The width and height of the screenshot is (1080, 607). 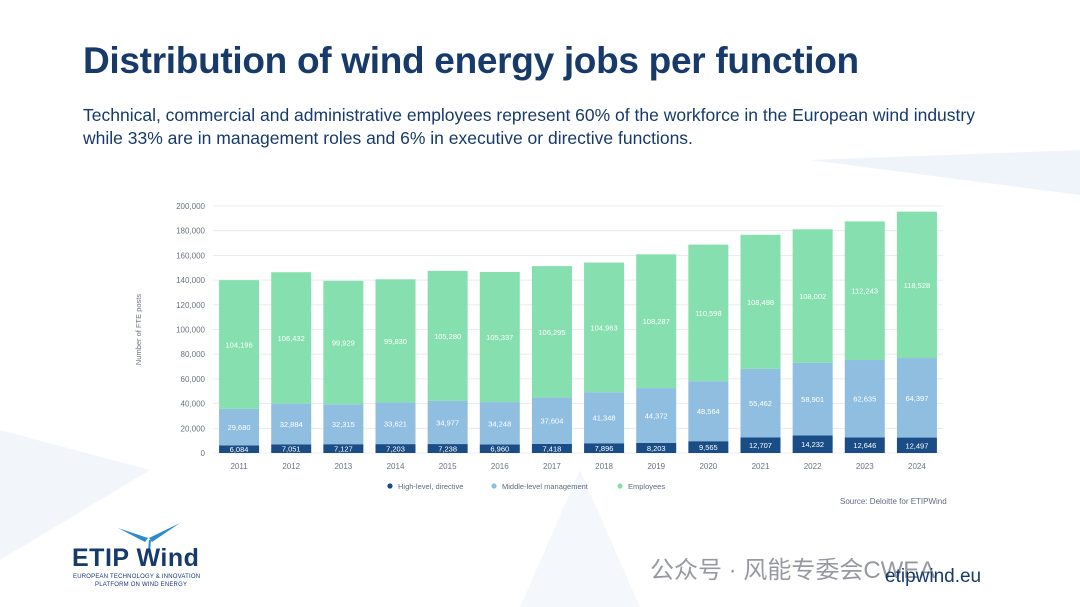 What do you see at coordinates (656, 466) in the screenshot?
I see `x-tick-label: 2019` at bounding box center [656, 466].